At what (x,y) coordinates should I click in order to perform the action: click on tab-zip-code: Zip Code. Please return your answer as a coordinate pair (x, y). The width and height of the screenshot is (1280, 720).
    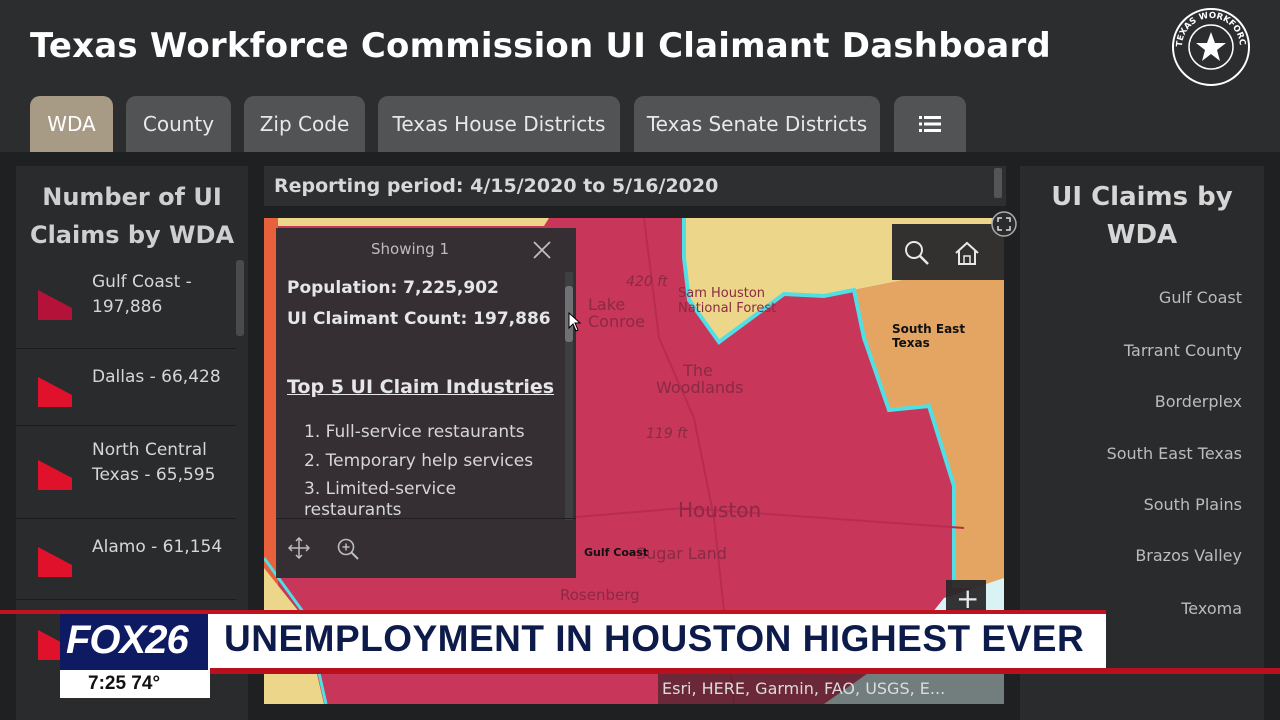
    Looking at the image, I should click on (304, 124).